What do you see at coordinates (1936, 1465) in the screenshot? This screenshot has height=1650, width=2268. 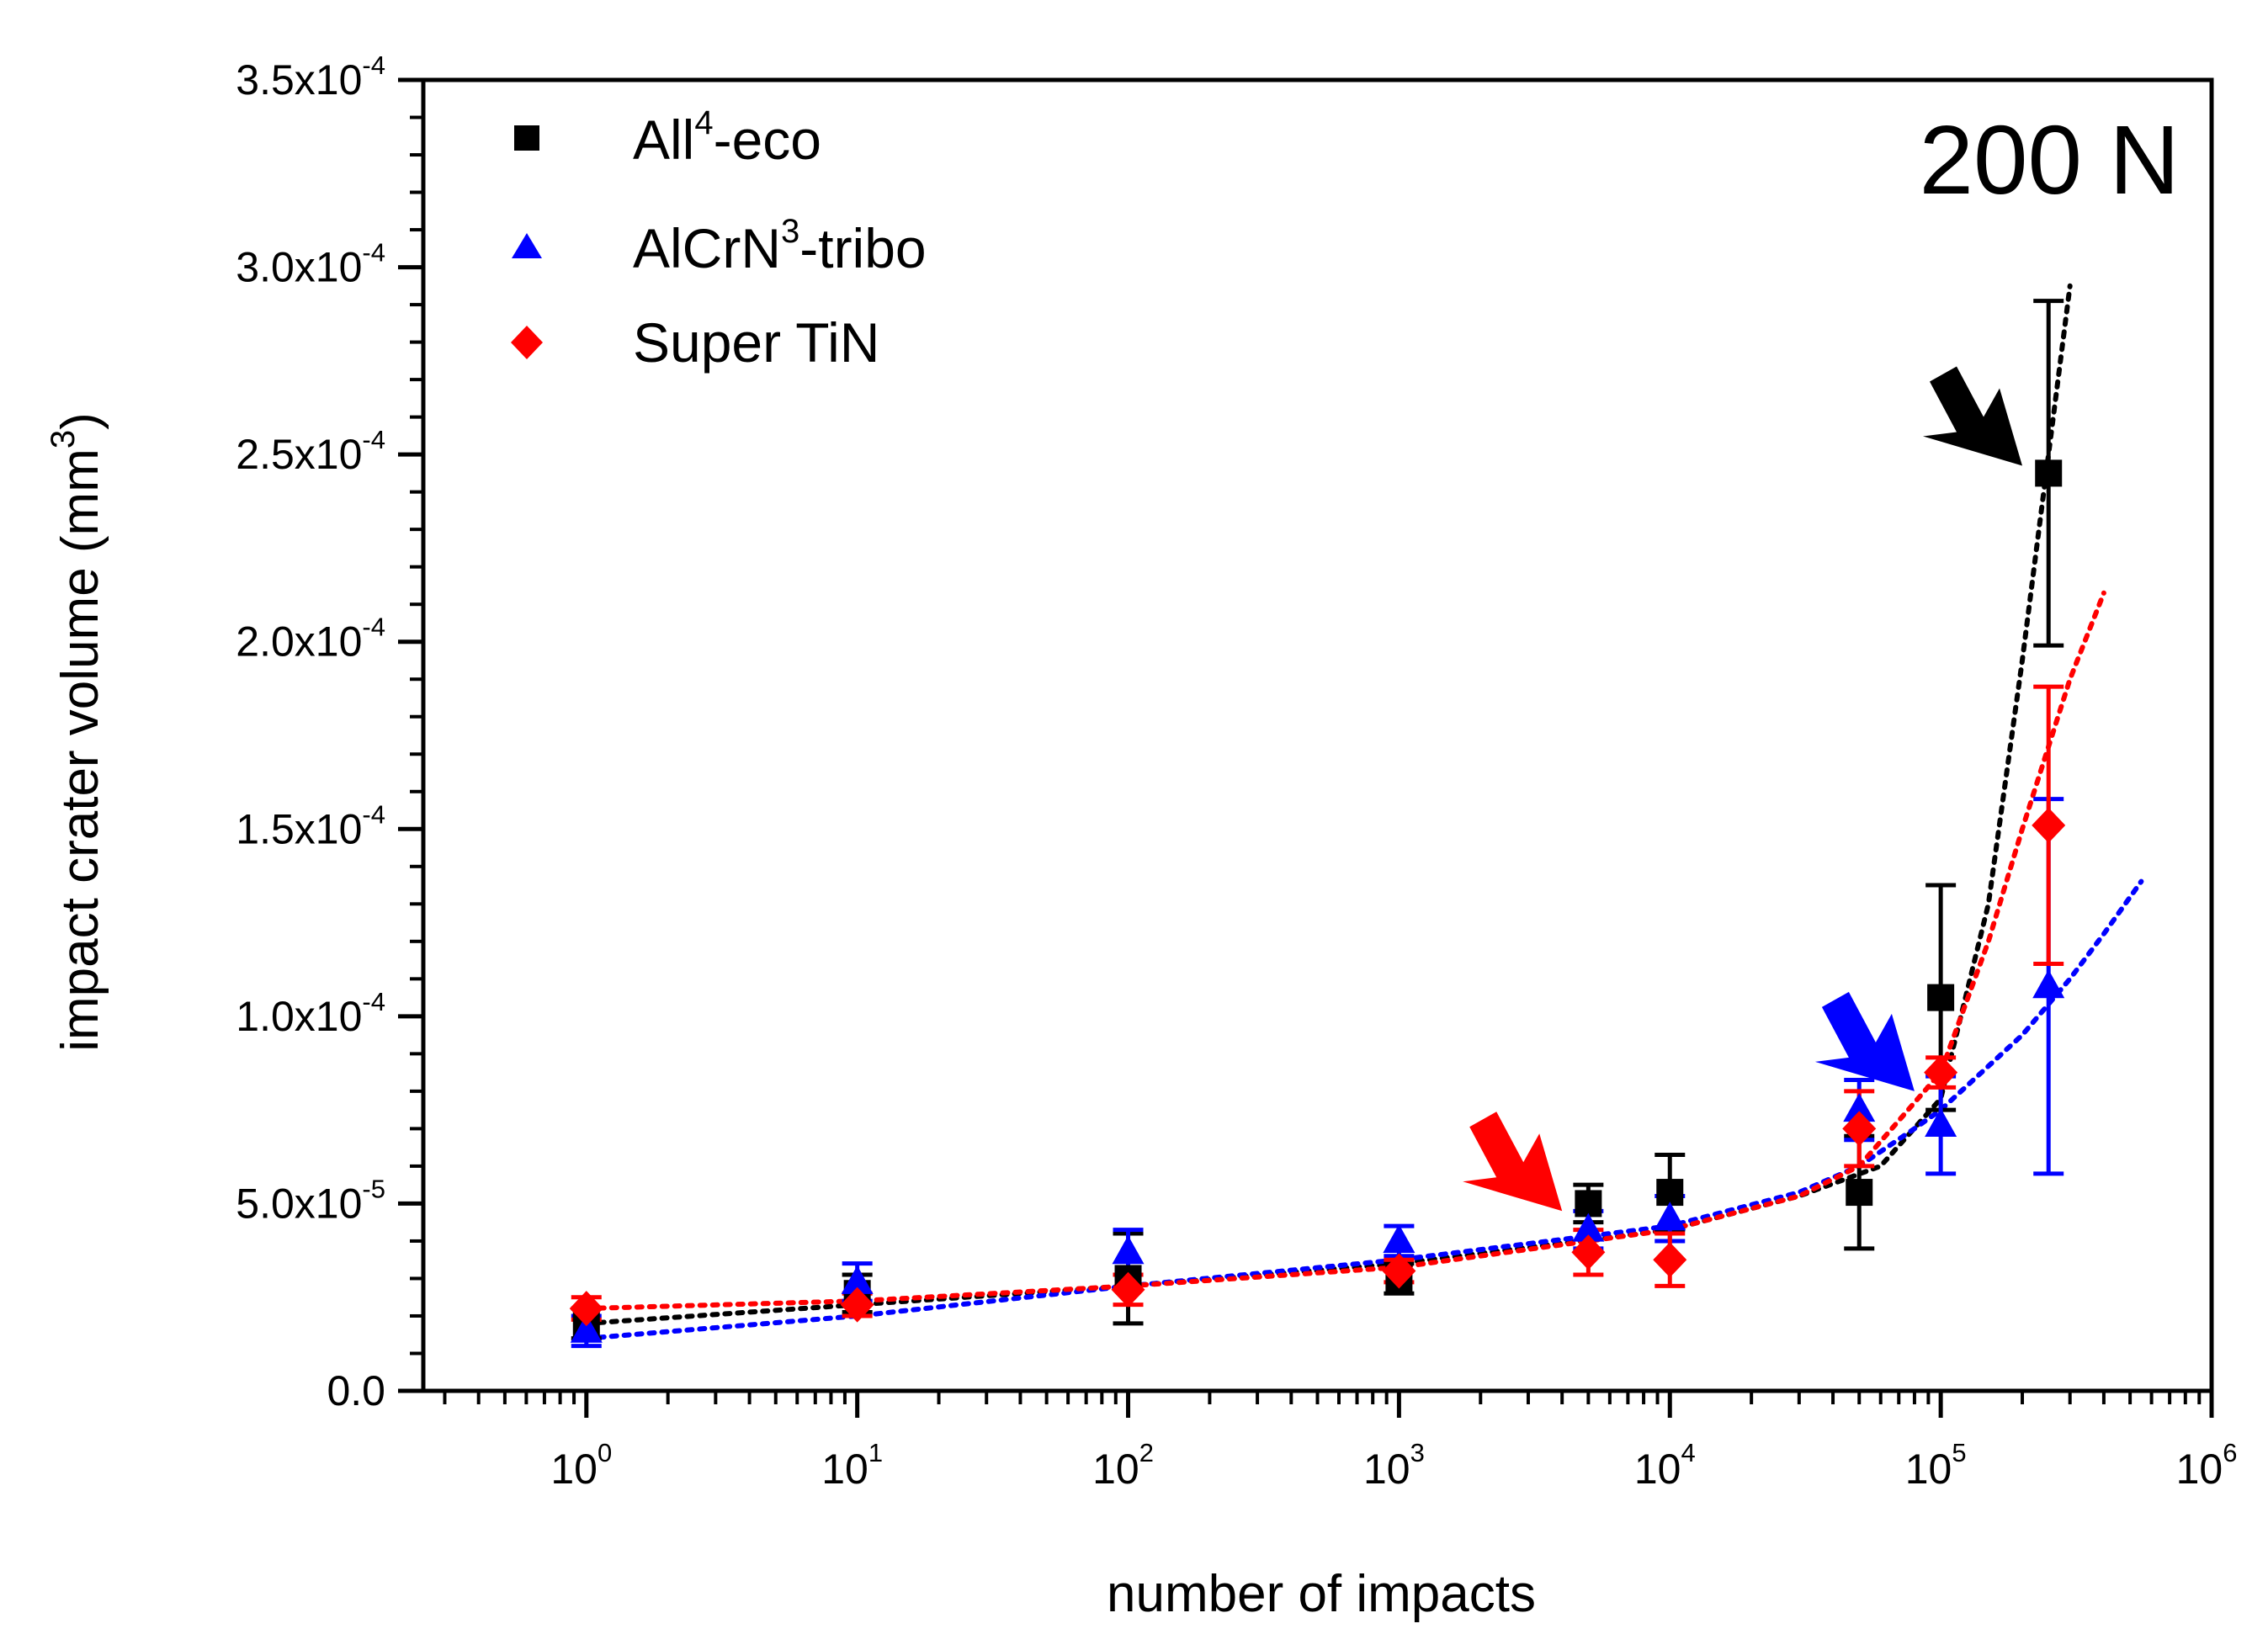 I see `x-tick-label: 10⁵` at bounding box center [1936, 1465].